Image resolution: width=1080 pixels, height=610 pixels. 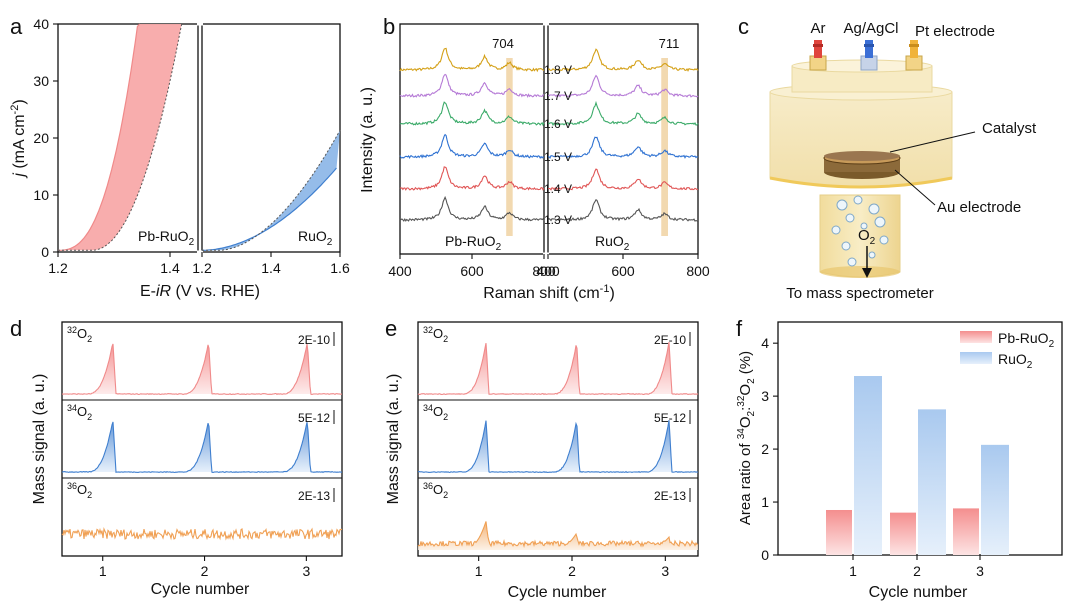 I want to click on panel-f-letter: f, so click(x=739, y=328).